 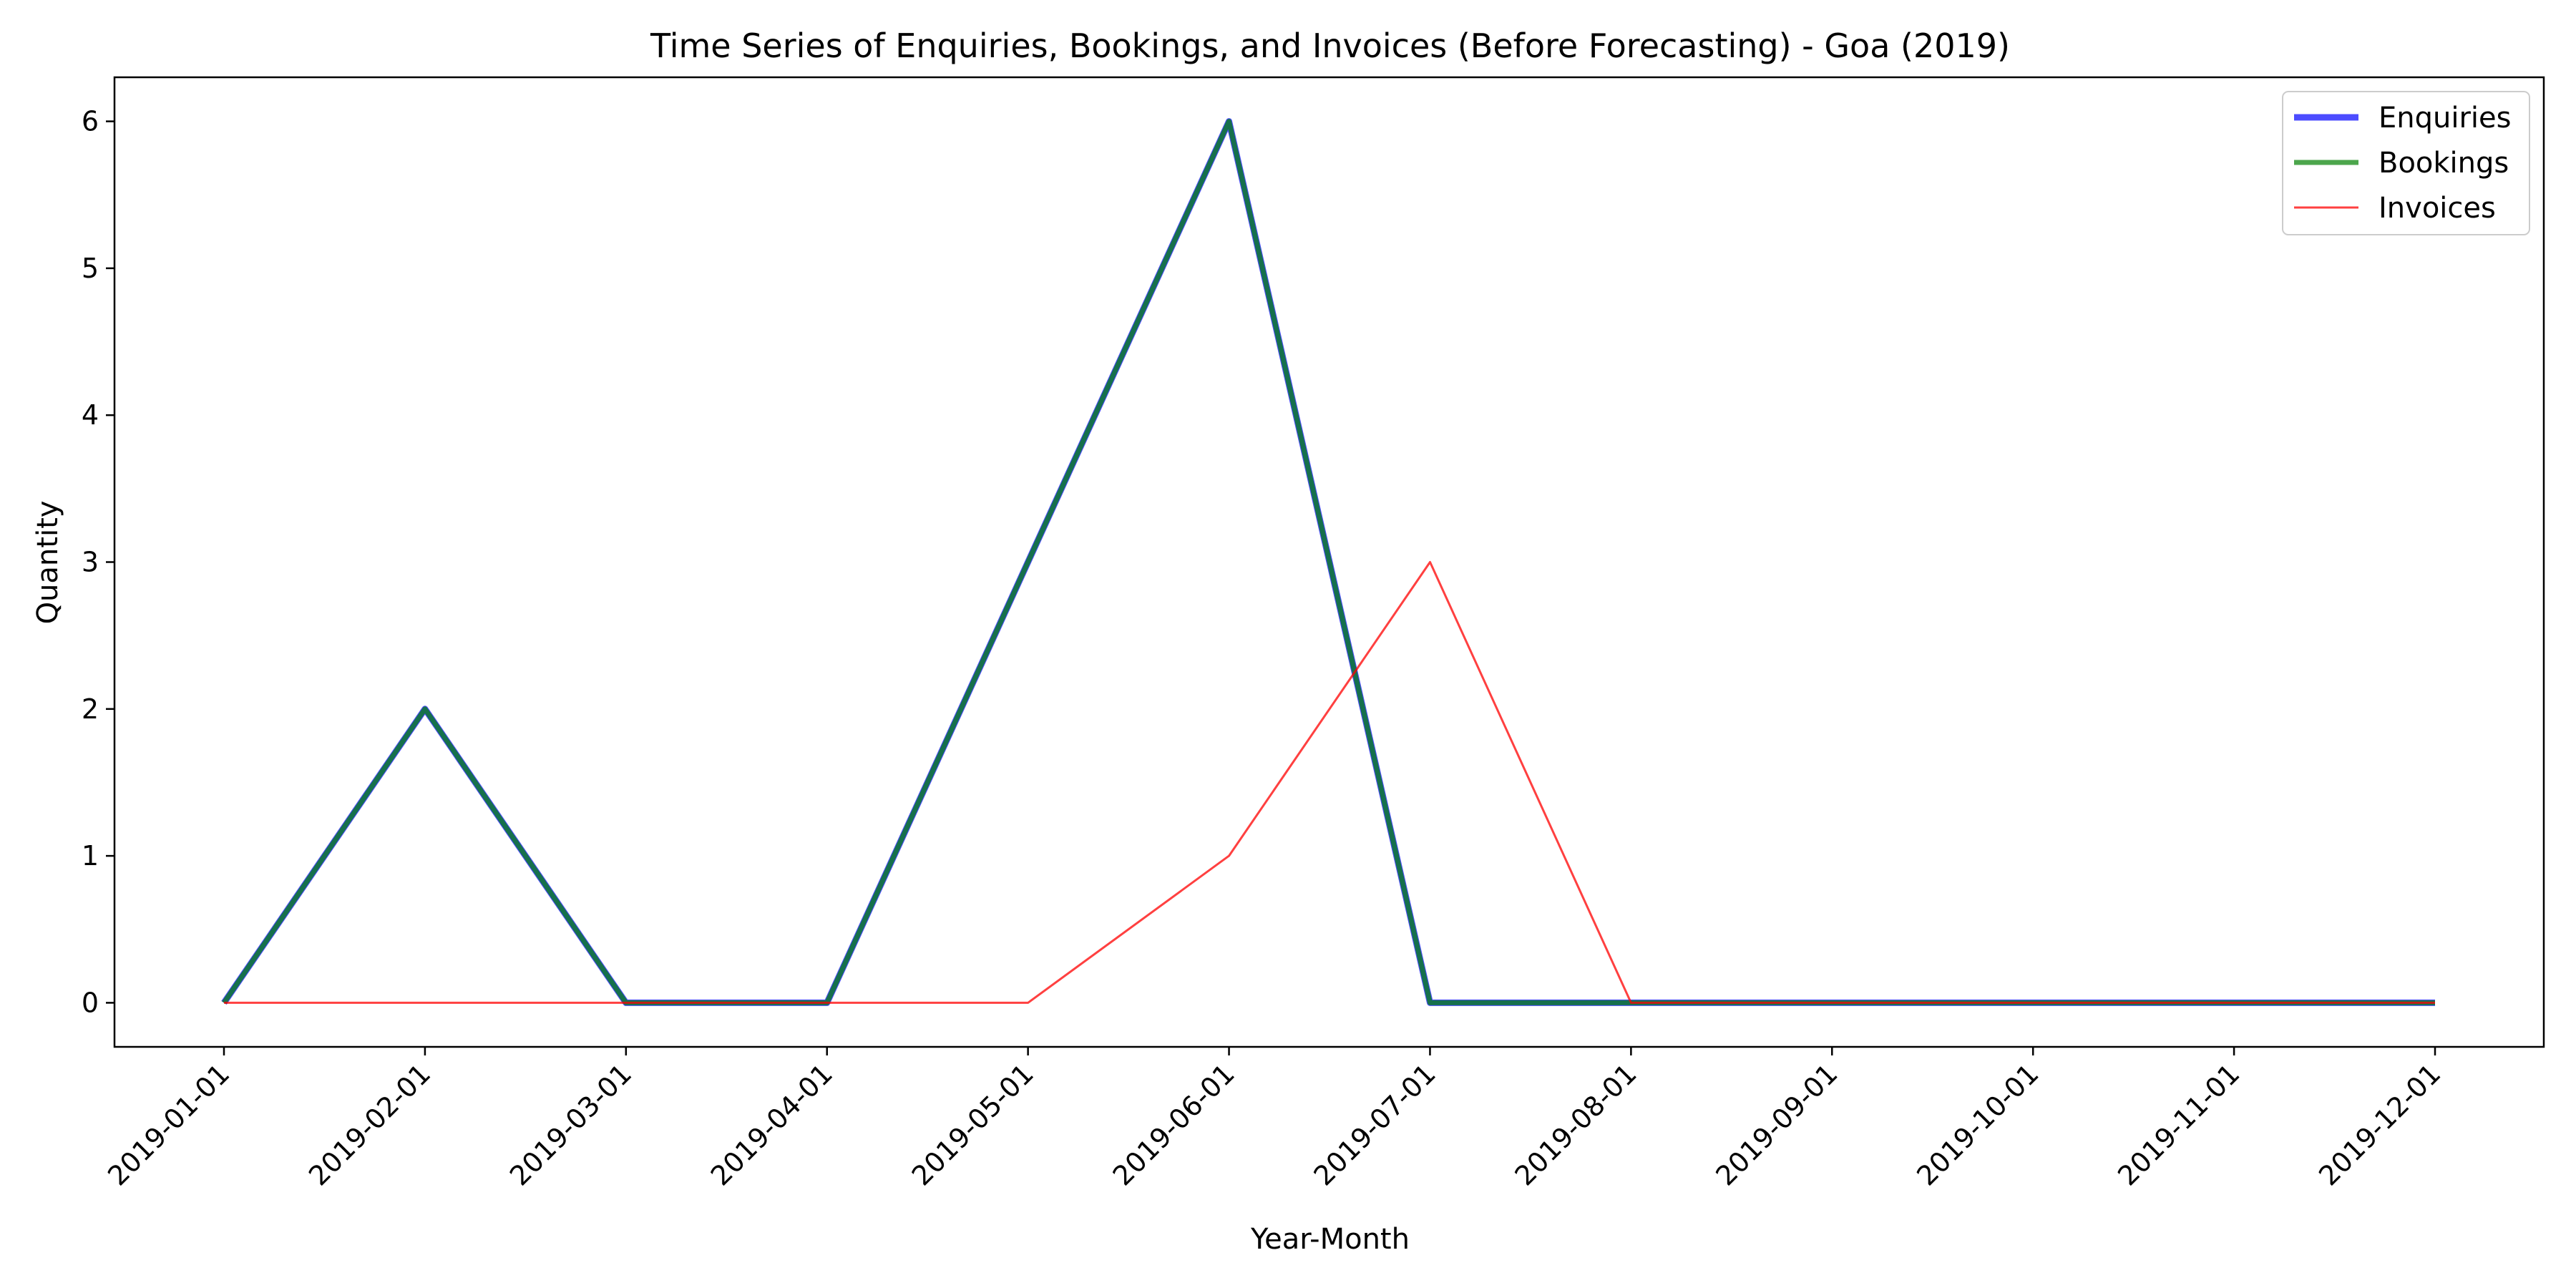 What do you see at coordinates (2445, 118) in the screenshot?
I see `legend-label-enquiries: Enquiries` at bounding box center [2445, 118].